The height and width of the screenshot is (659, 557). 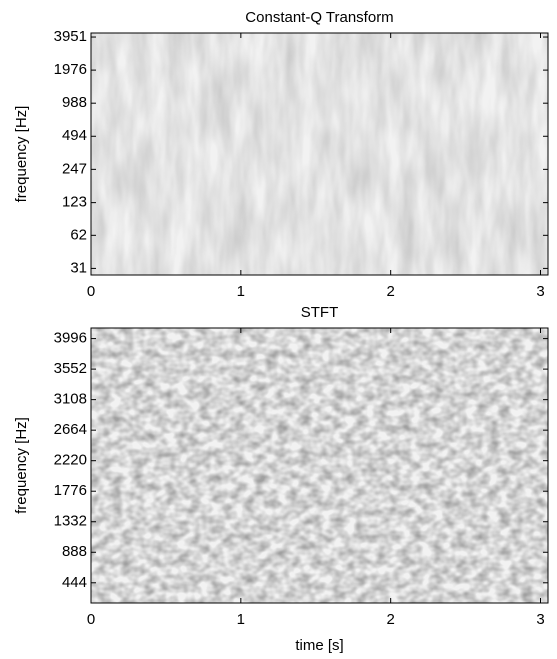 I want to click on chart-title: STFT, so click(x=320, y=312).